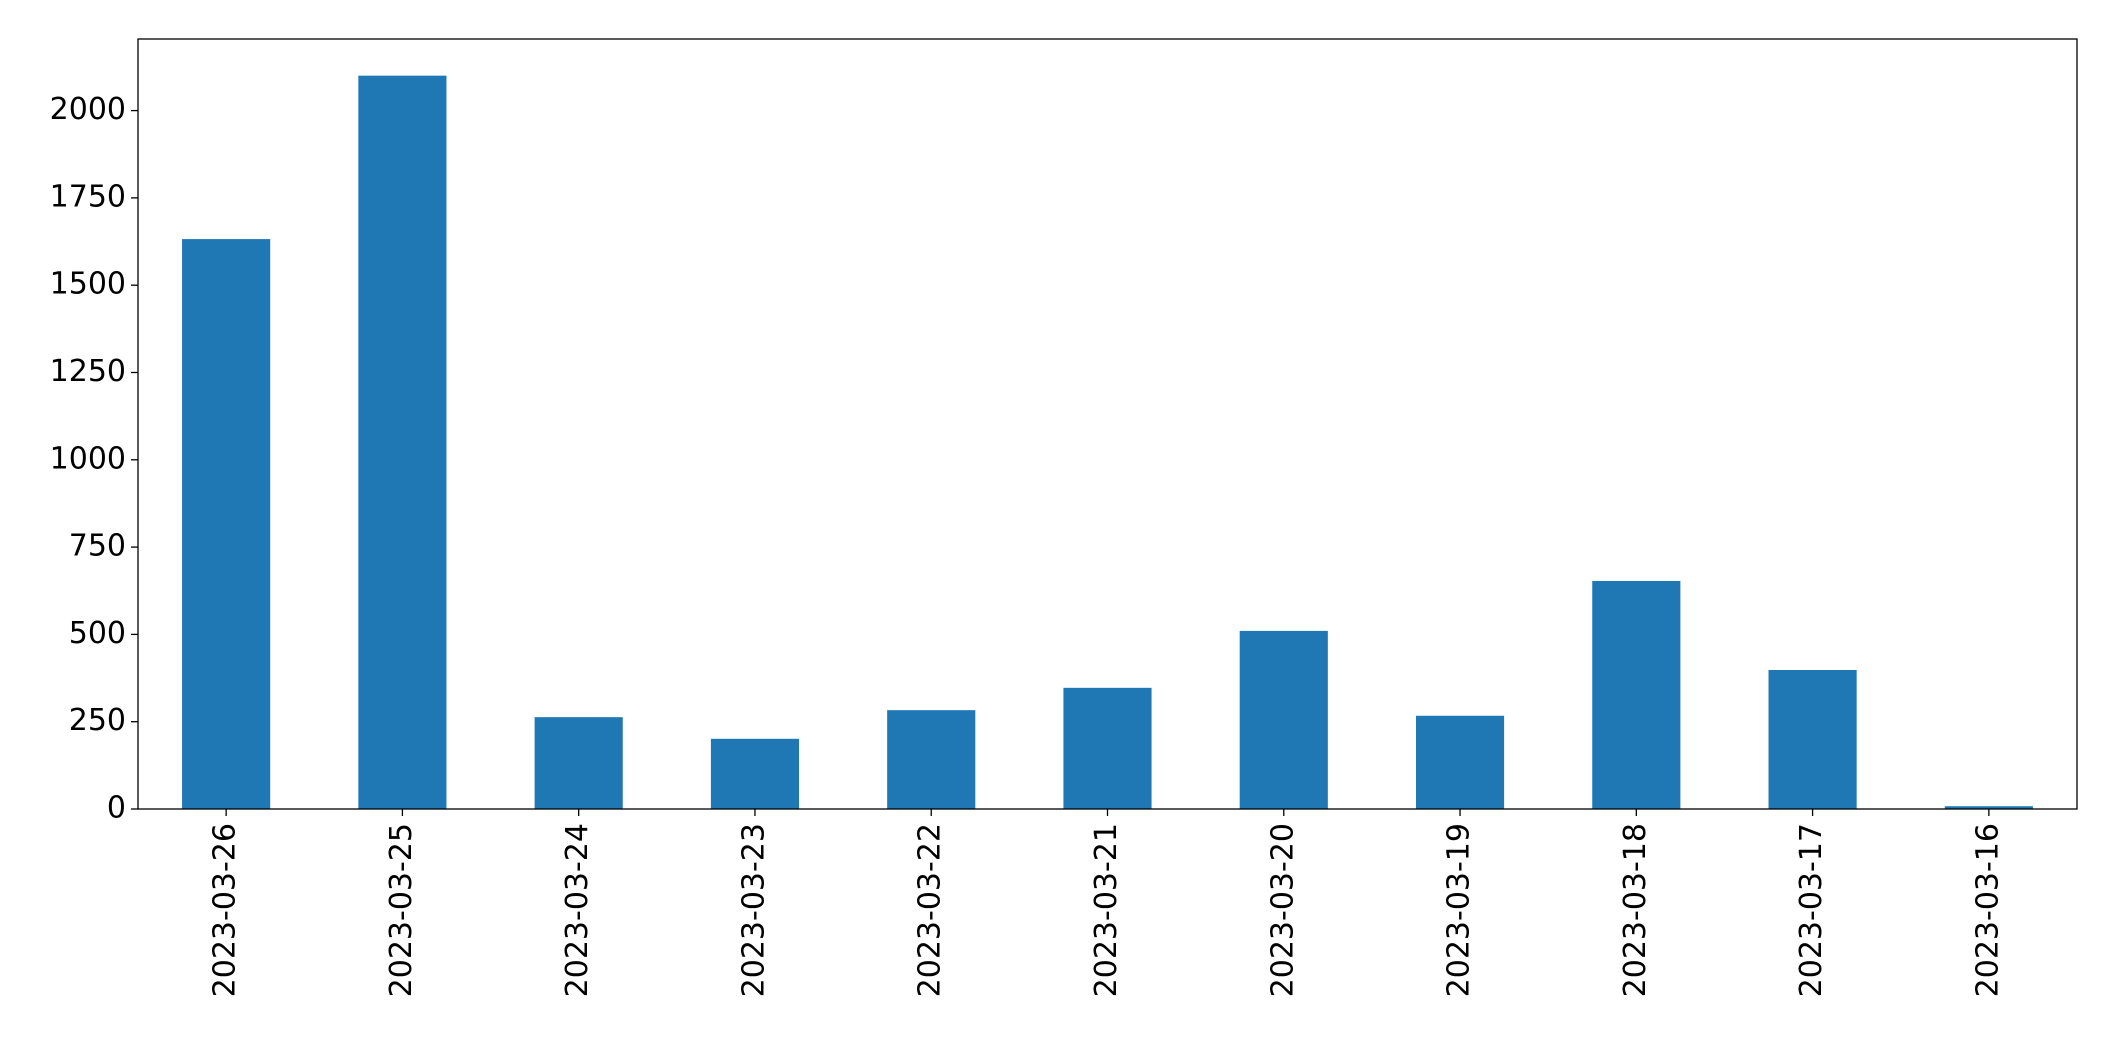 The image size is (2115, 1061). I want to click on x-tick-label: 2023-03-25, so click(401, 910).